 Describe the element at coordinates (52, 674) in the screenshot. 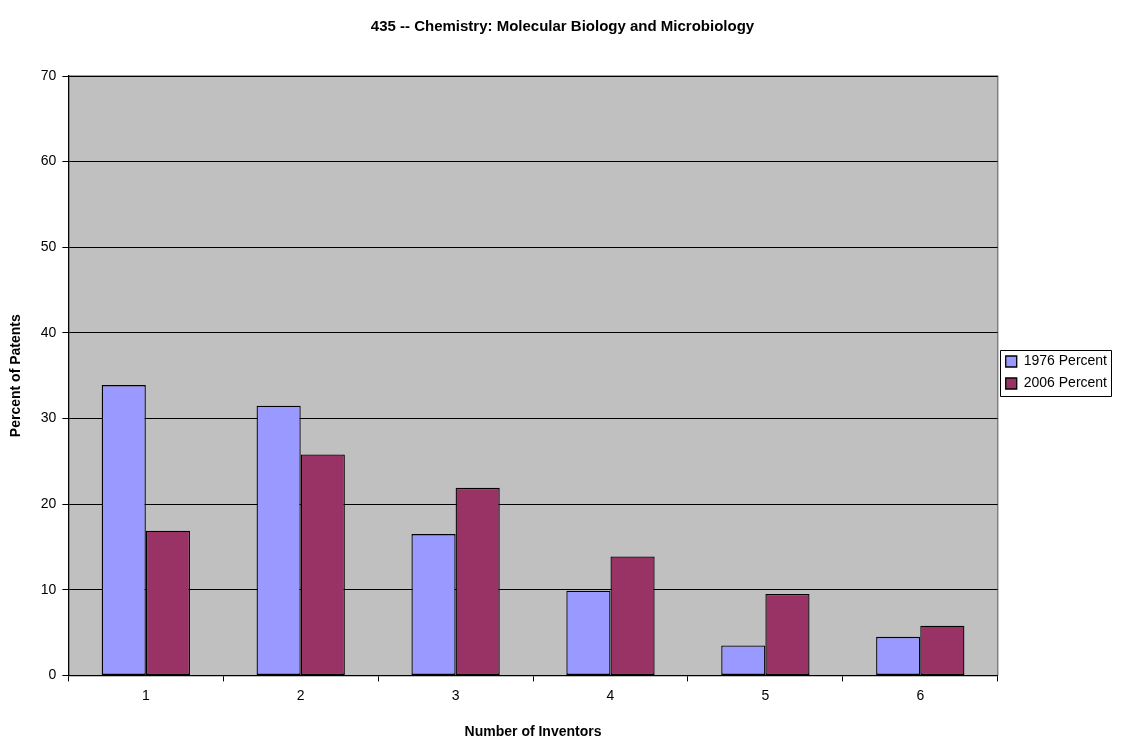

I see `y-tick-label: 0` at that location.